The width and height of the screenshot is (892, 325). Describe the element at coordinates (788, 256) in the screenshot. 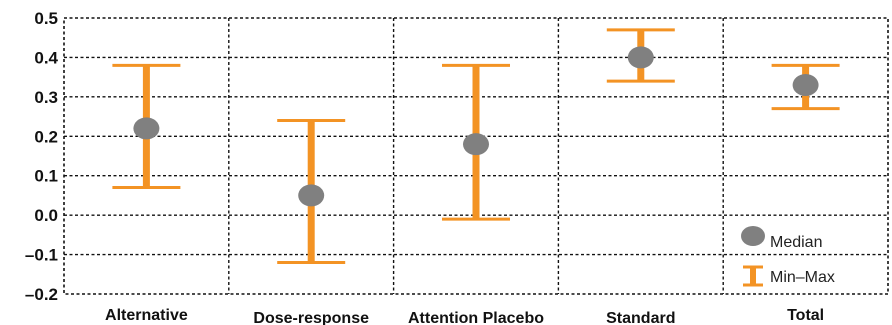

I see `legend: Median Min–Max` at that location.